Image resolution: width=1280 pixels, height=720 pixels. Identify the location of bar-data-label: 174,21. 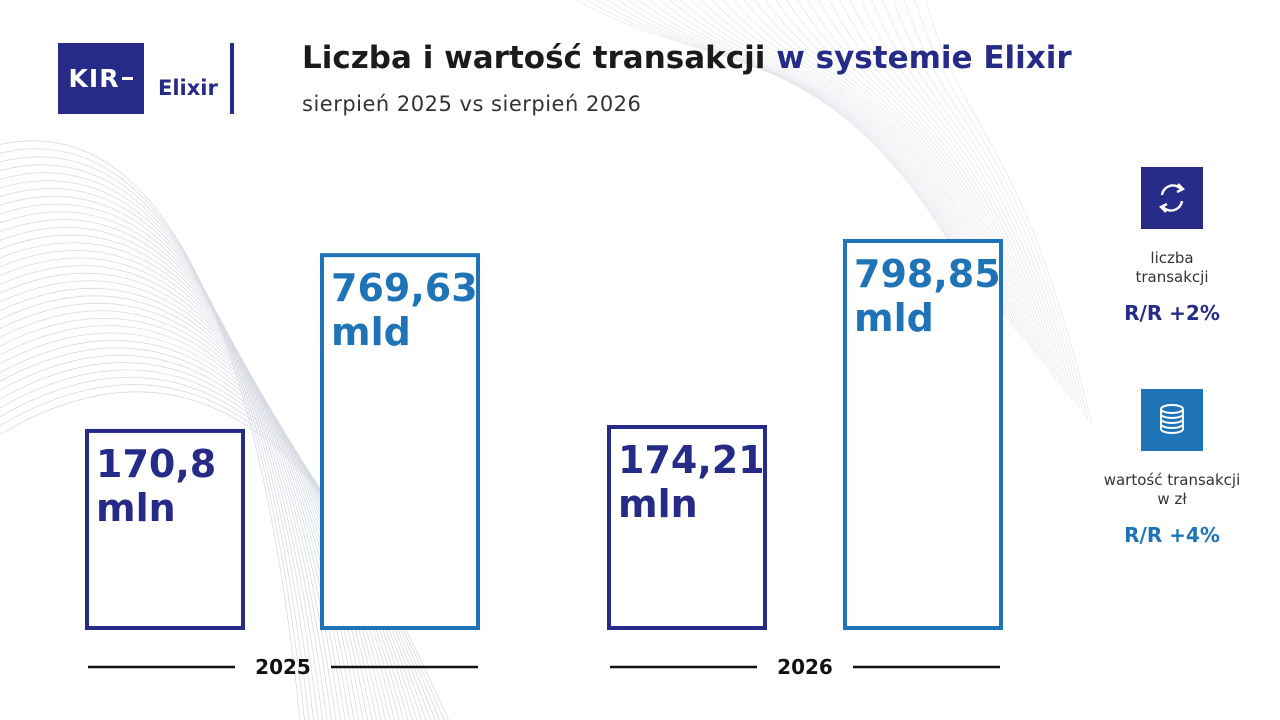
(691, 460).